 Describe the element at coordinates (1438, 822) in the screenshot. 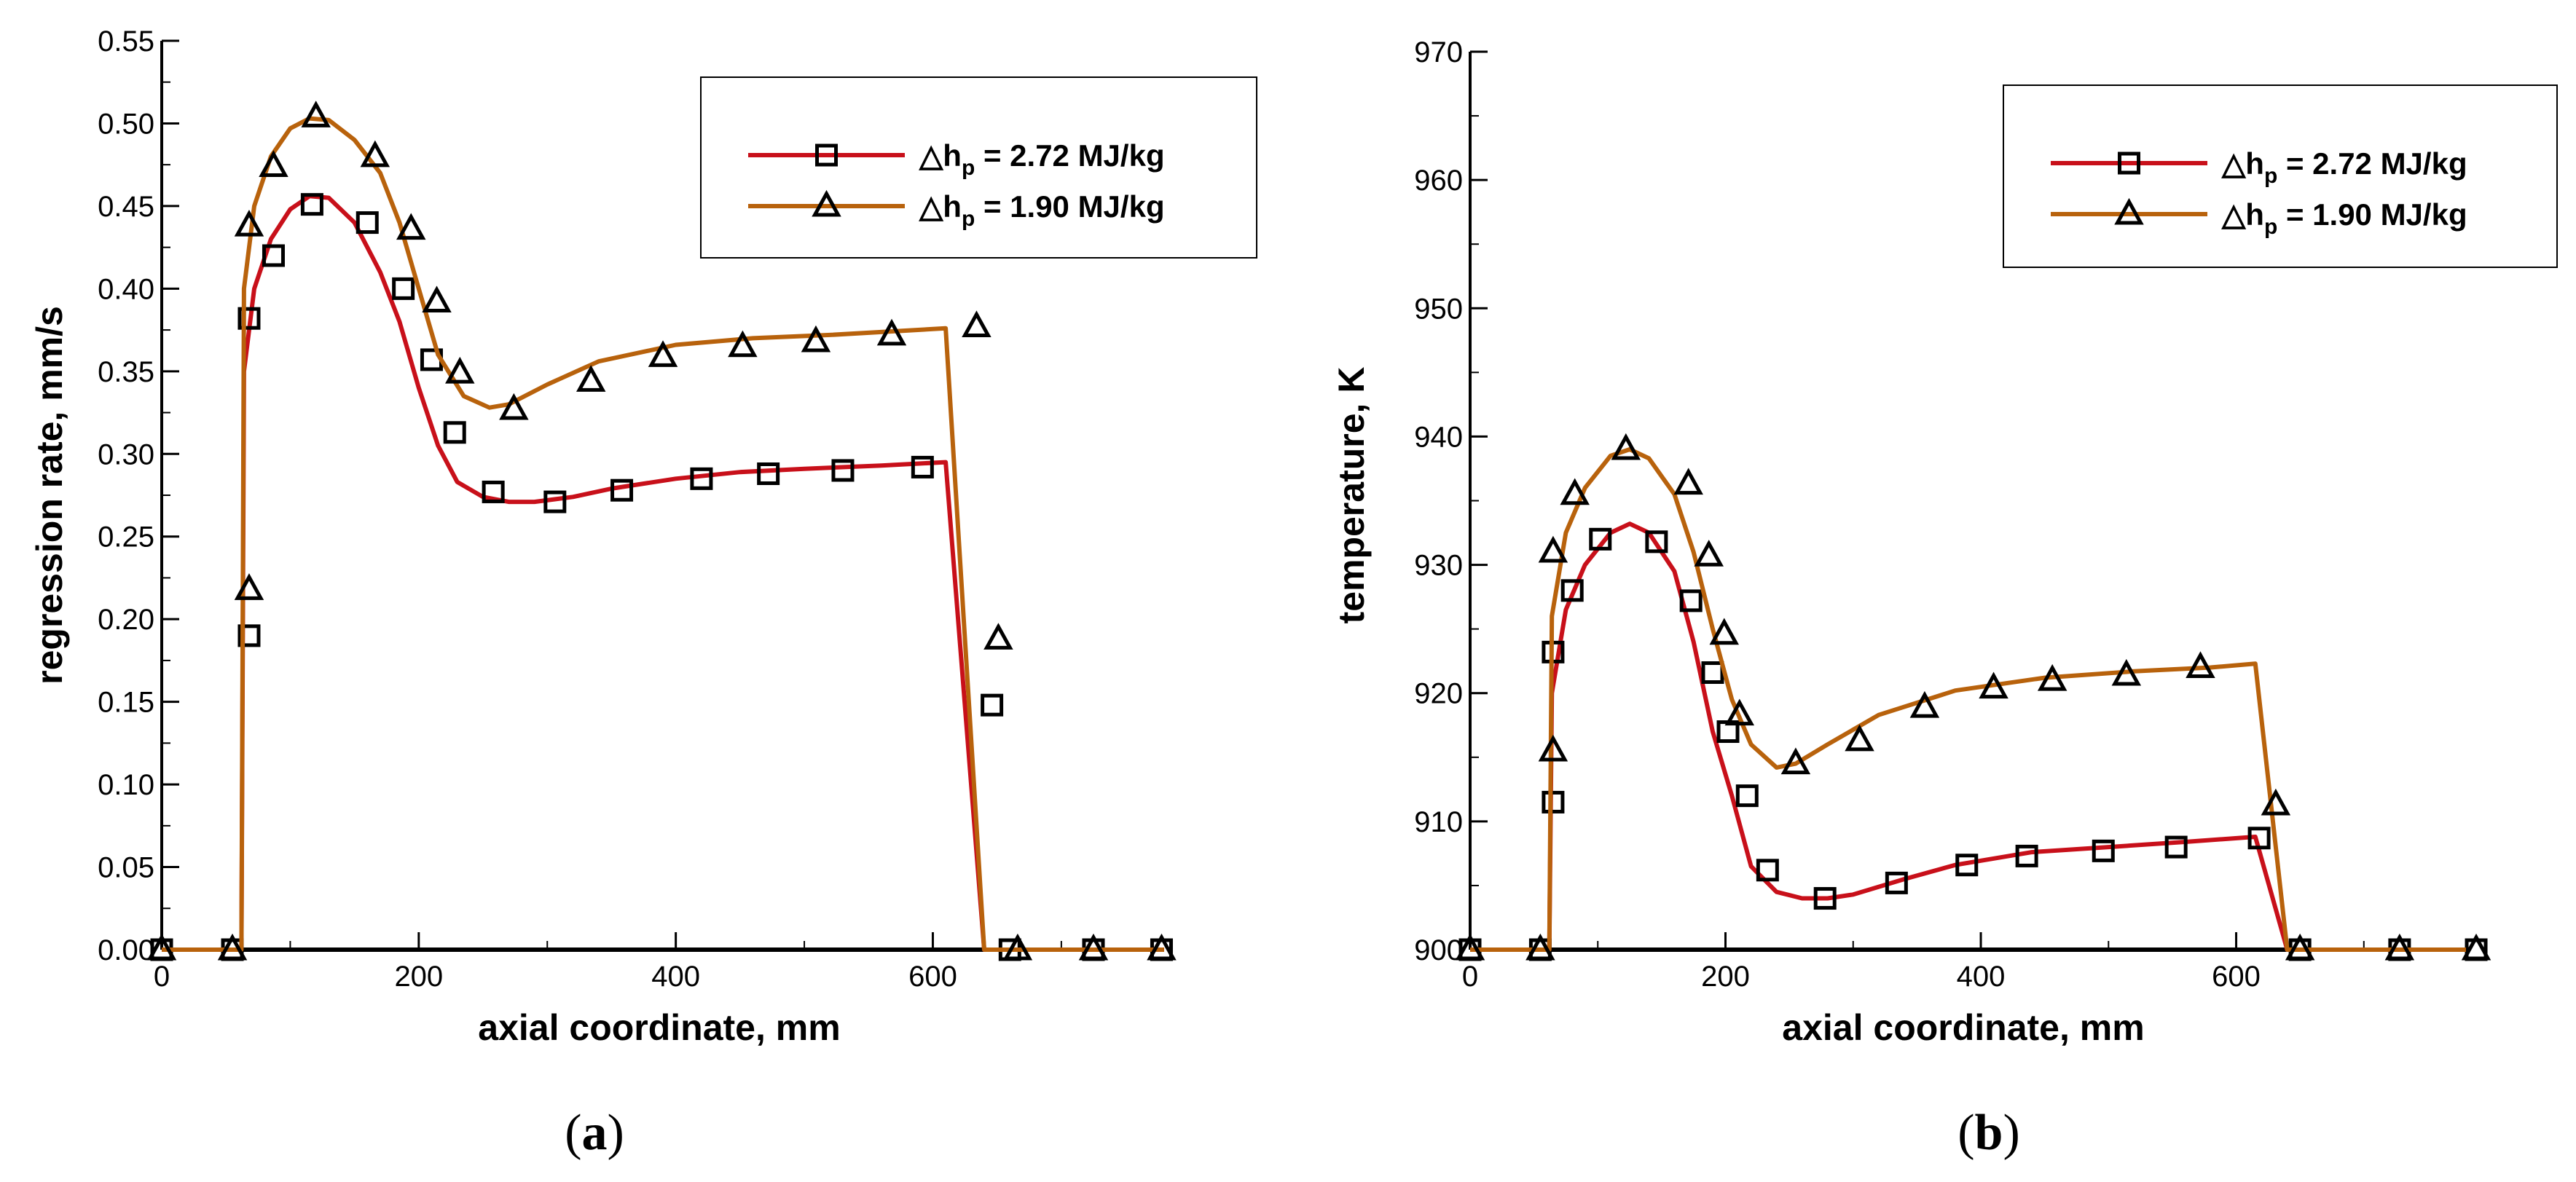

I see `y-tick-label: 910` at that location.